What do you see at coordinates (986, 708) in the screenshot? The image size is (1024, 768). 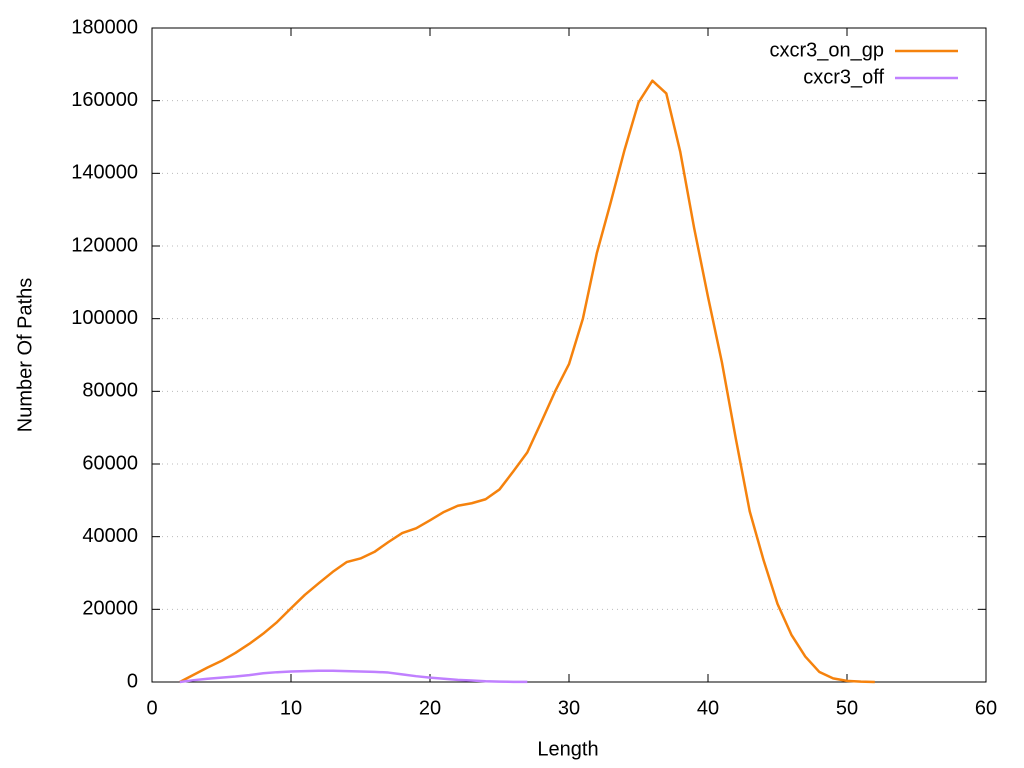 I see `x-tick-label: 60` at bounding box center [986, 708].